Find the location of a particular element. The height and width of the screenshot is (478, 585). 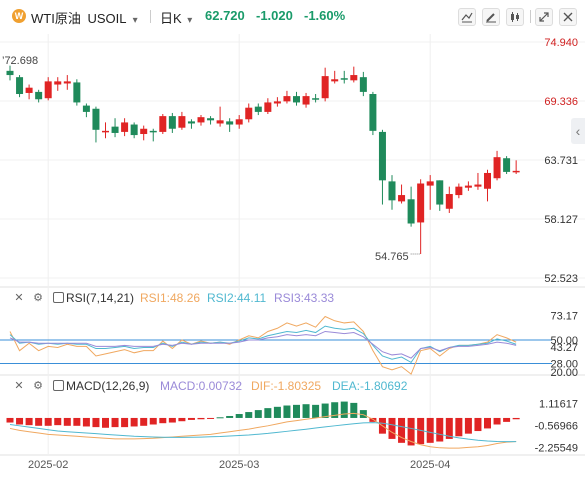

price-tick-label: 74.940 is located at coordinates (561, 43).